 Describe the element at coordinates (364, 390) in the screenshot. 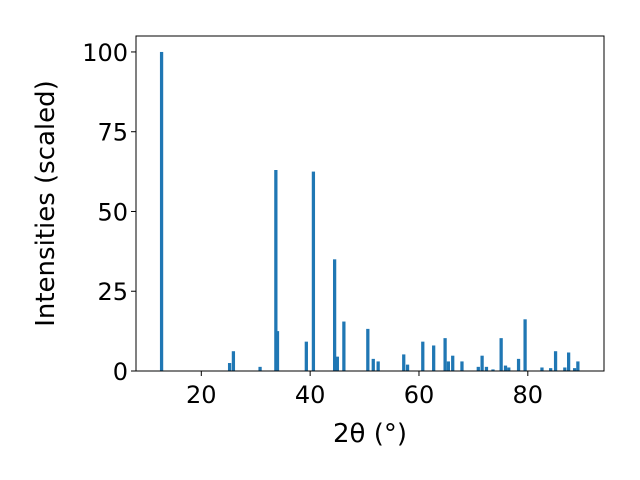

I see `x-axis-ticks: 20 40 60 80` at that location.